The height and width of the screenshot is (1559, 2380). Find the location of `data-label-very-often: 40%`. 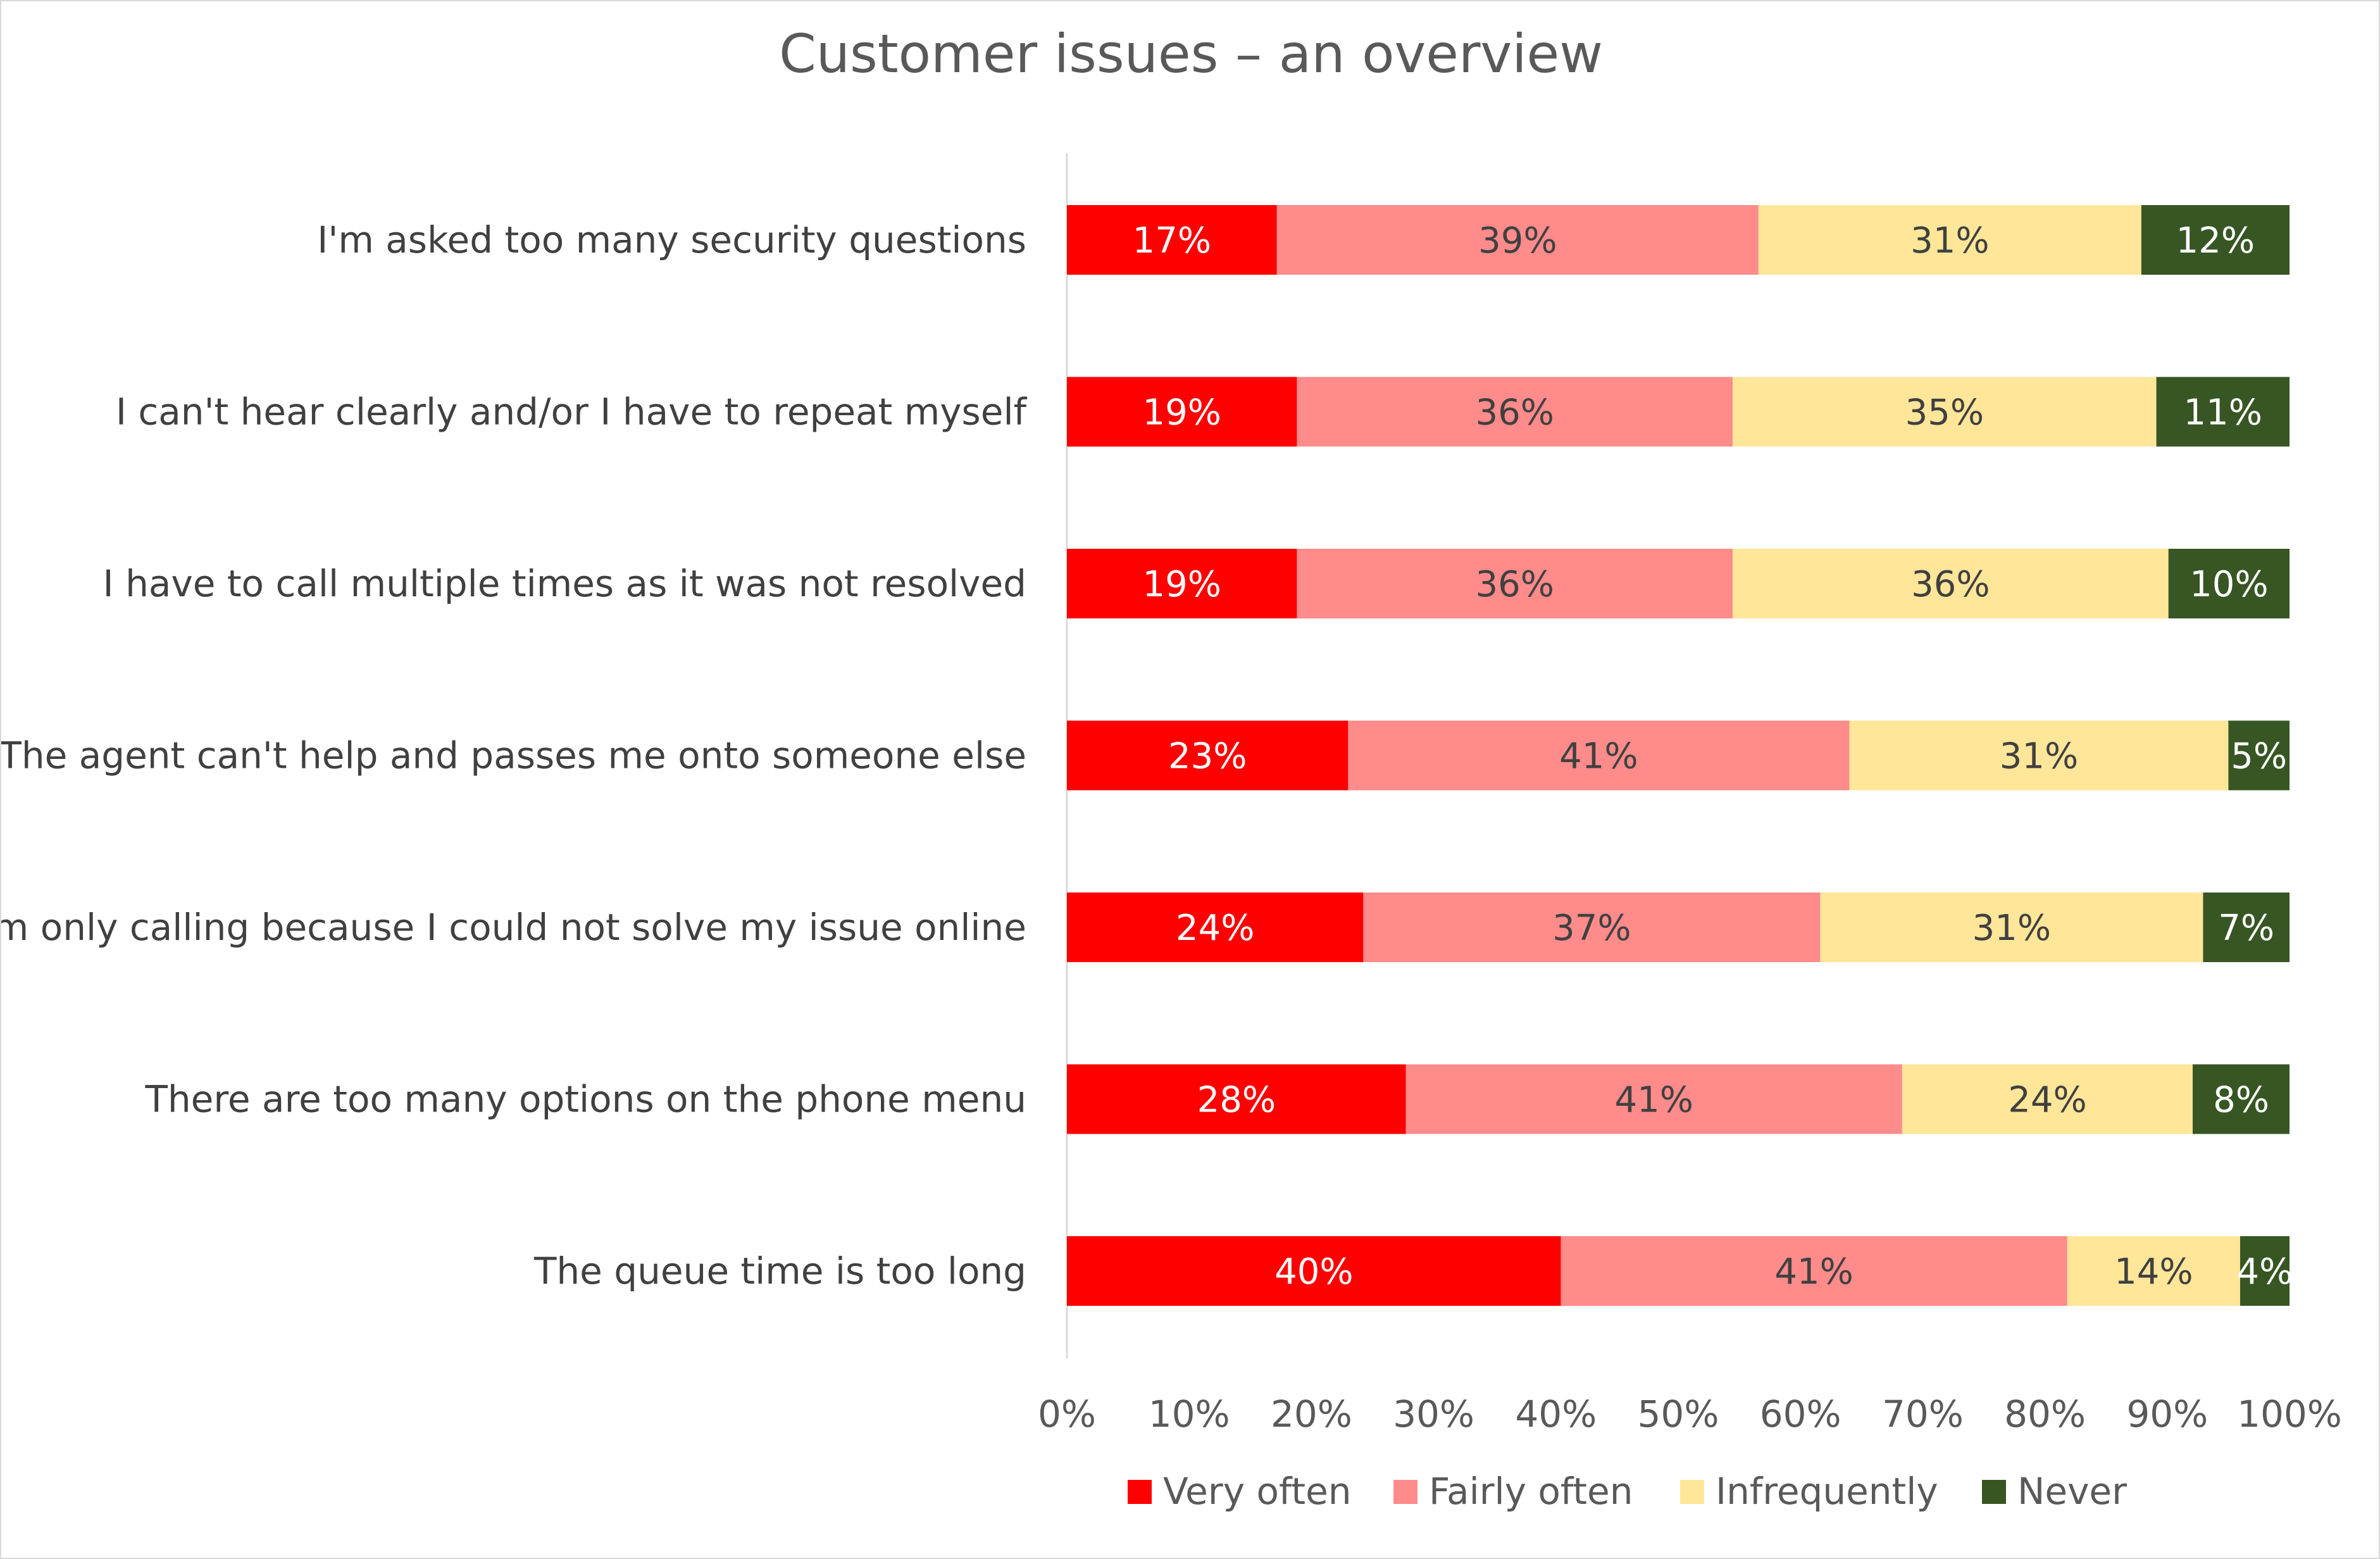

data-label-very-often: 40% is located at coordinates (1313, 1272).